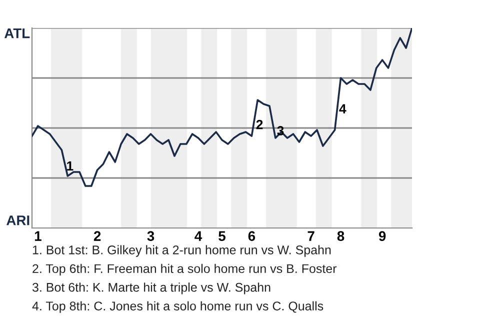 Image resolution: width=480 pixels, height=320 pixels. I want to click on x-tick-label: 8, so click(340, 236).